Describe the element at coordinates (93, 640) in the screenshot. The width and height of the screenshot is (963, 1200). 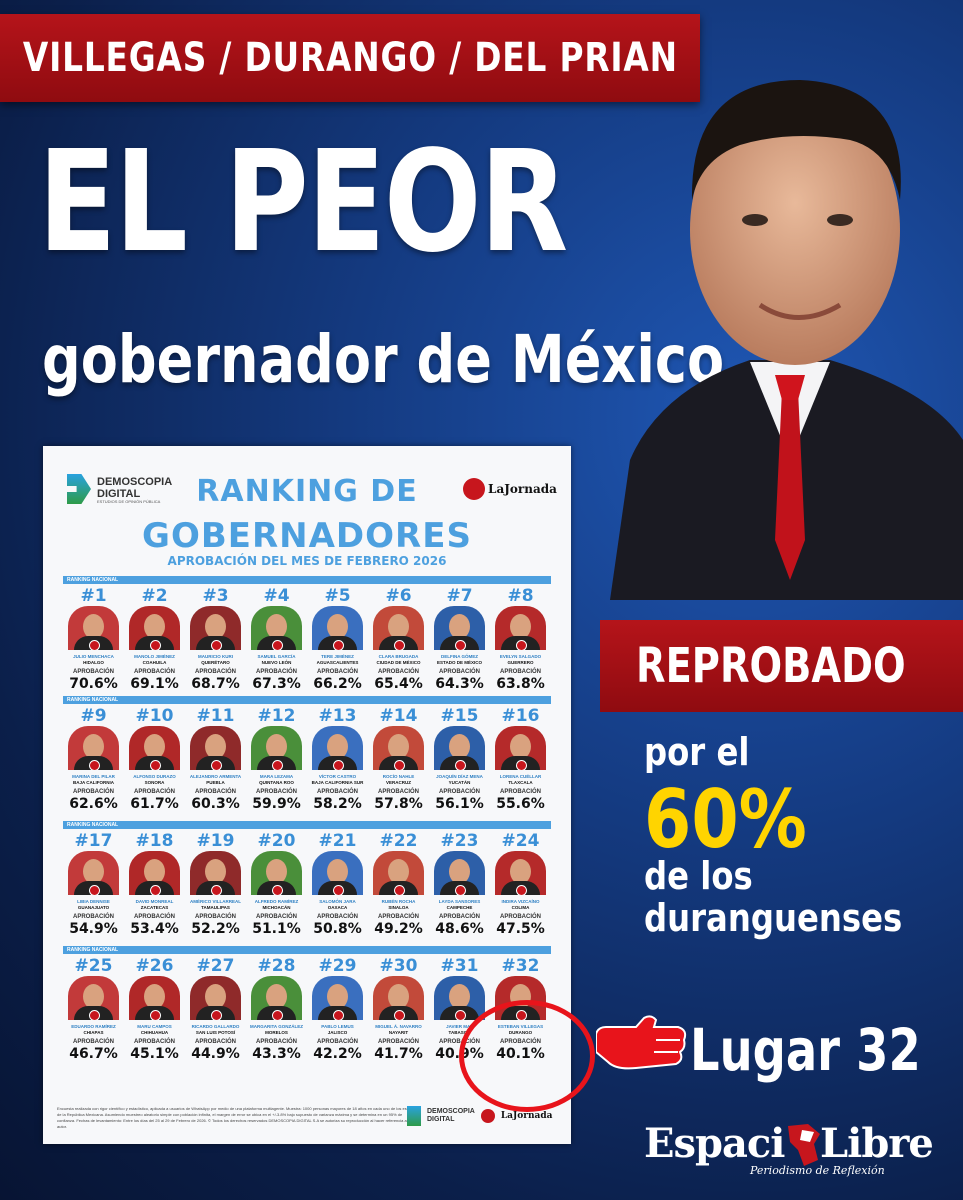
I see `governor-card: #1 JULIO MENCHACA HIDALGO APROBACIÓN 70.6%` at that location.